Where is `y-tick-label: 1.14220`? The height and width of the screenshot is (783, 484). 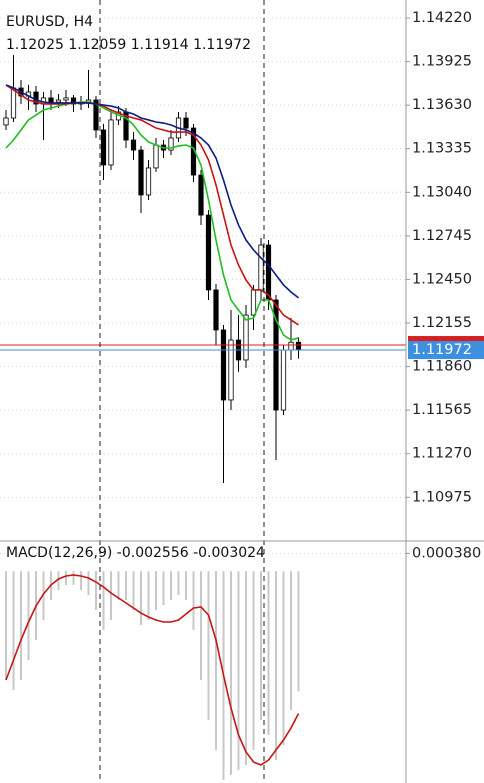
y-tick-label: 1.14220 is located at coordinates (442, 18).